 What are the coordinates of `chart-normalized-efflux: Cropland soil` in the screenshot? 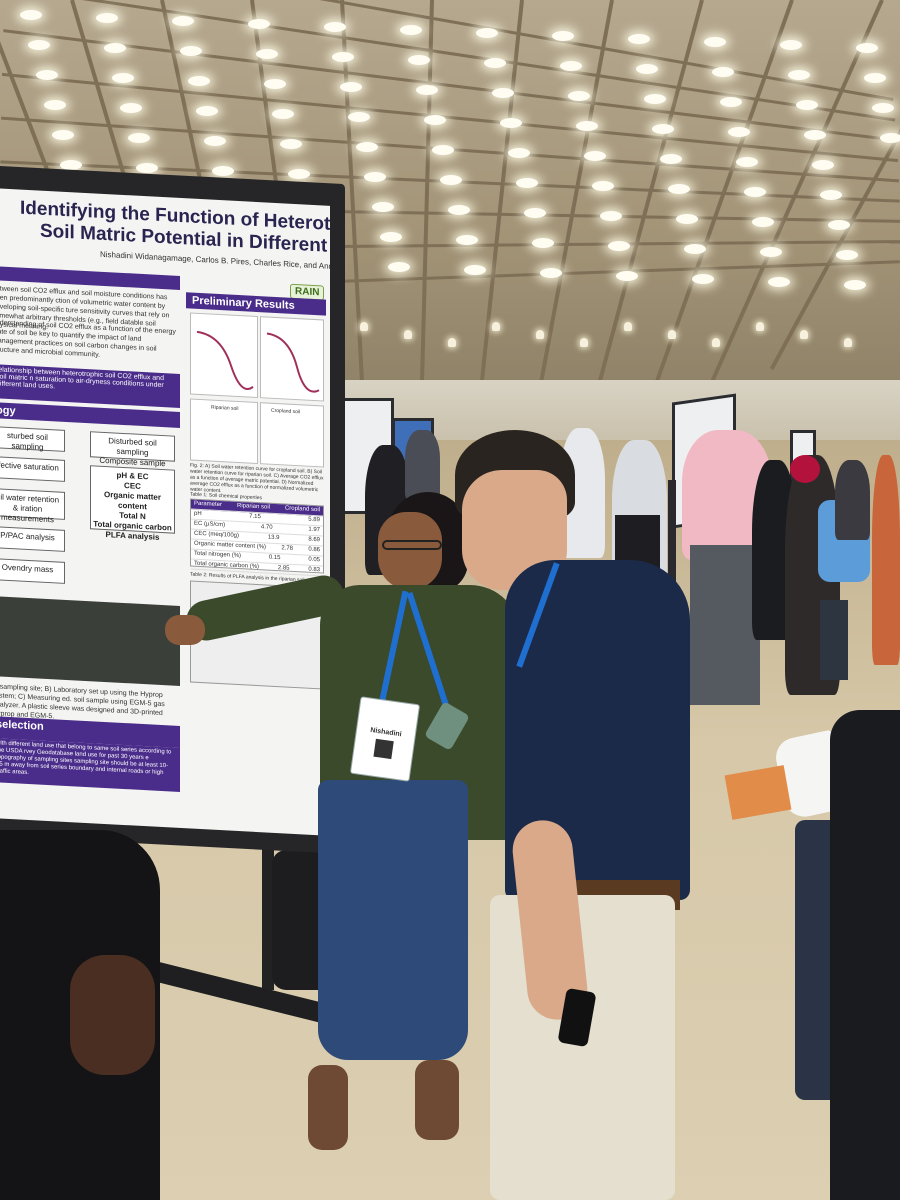 It's located at (292, 435).